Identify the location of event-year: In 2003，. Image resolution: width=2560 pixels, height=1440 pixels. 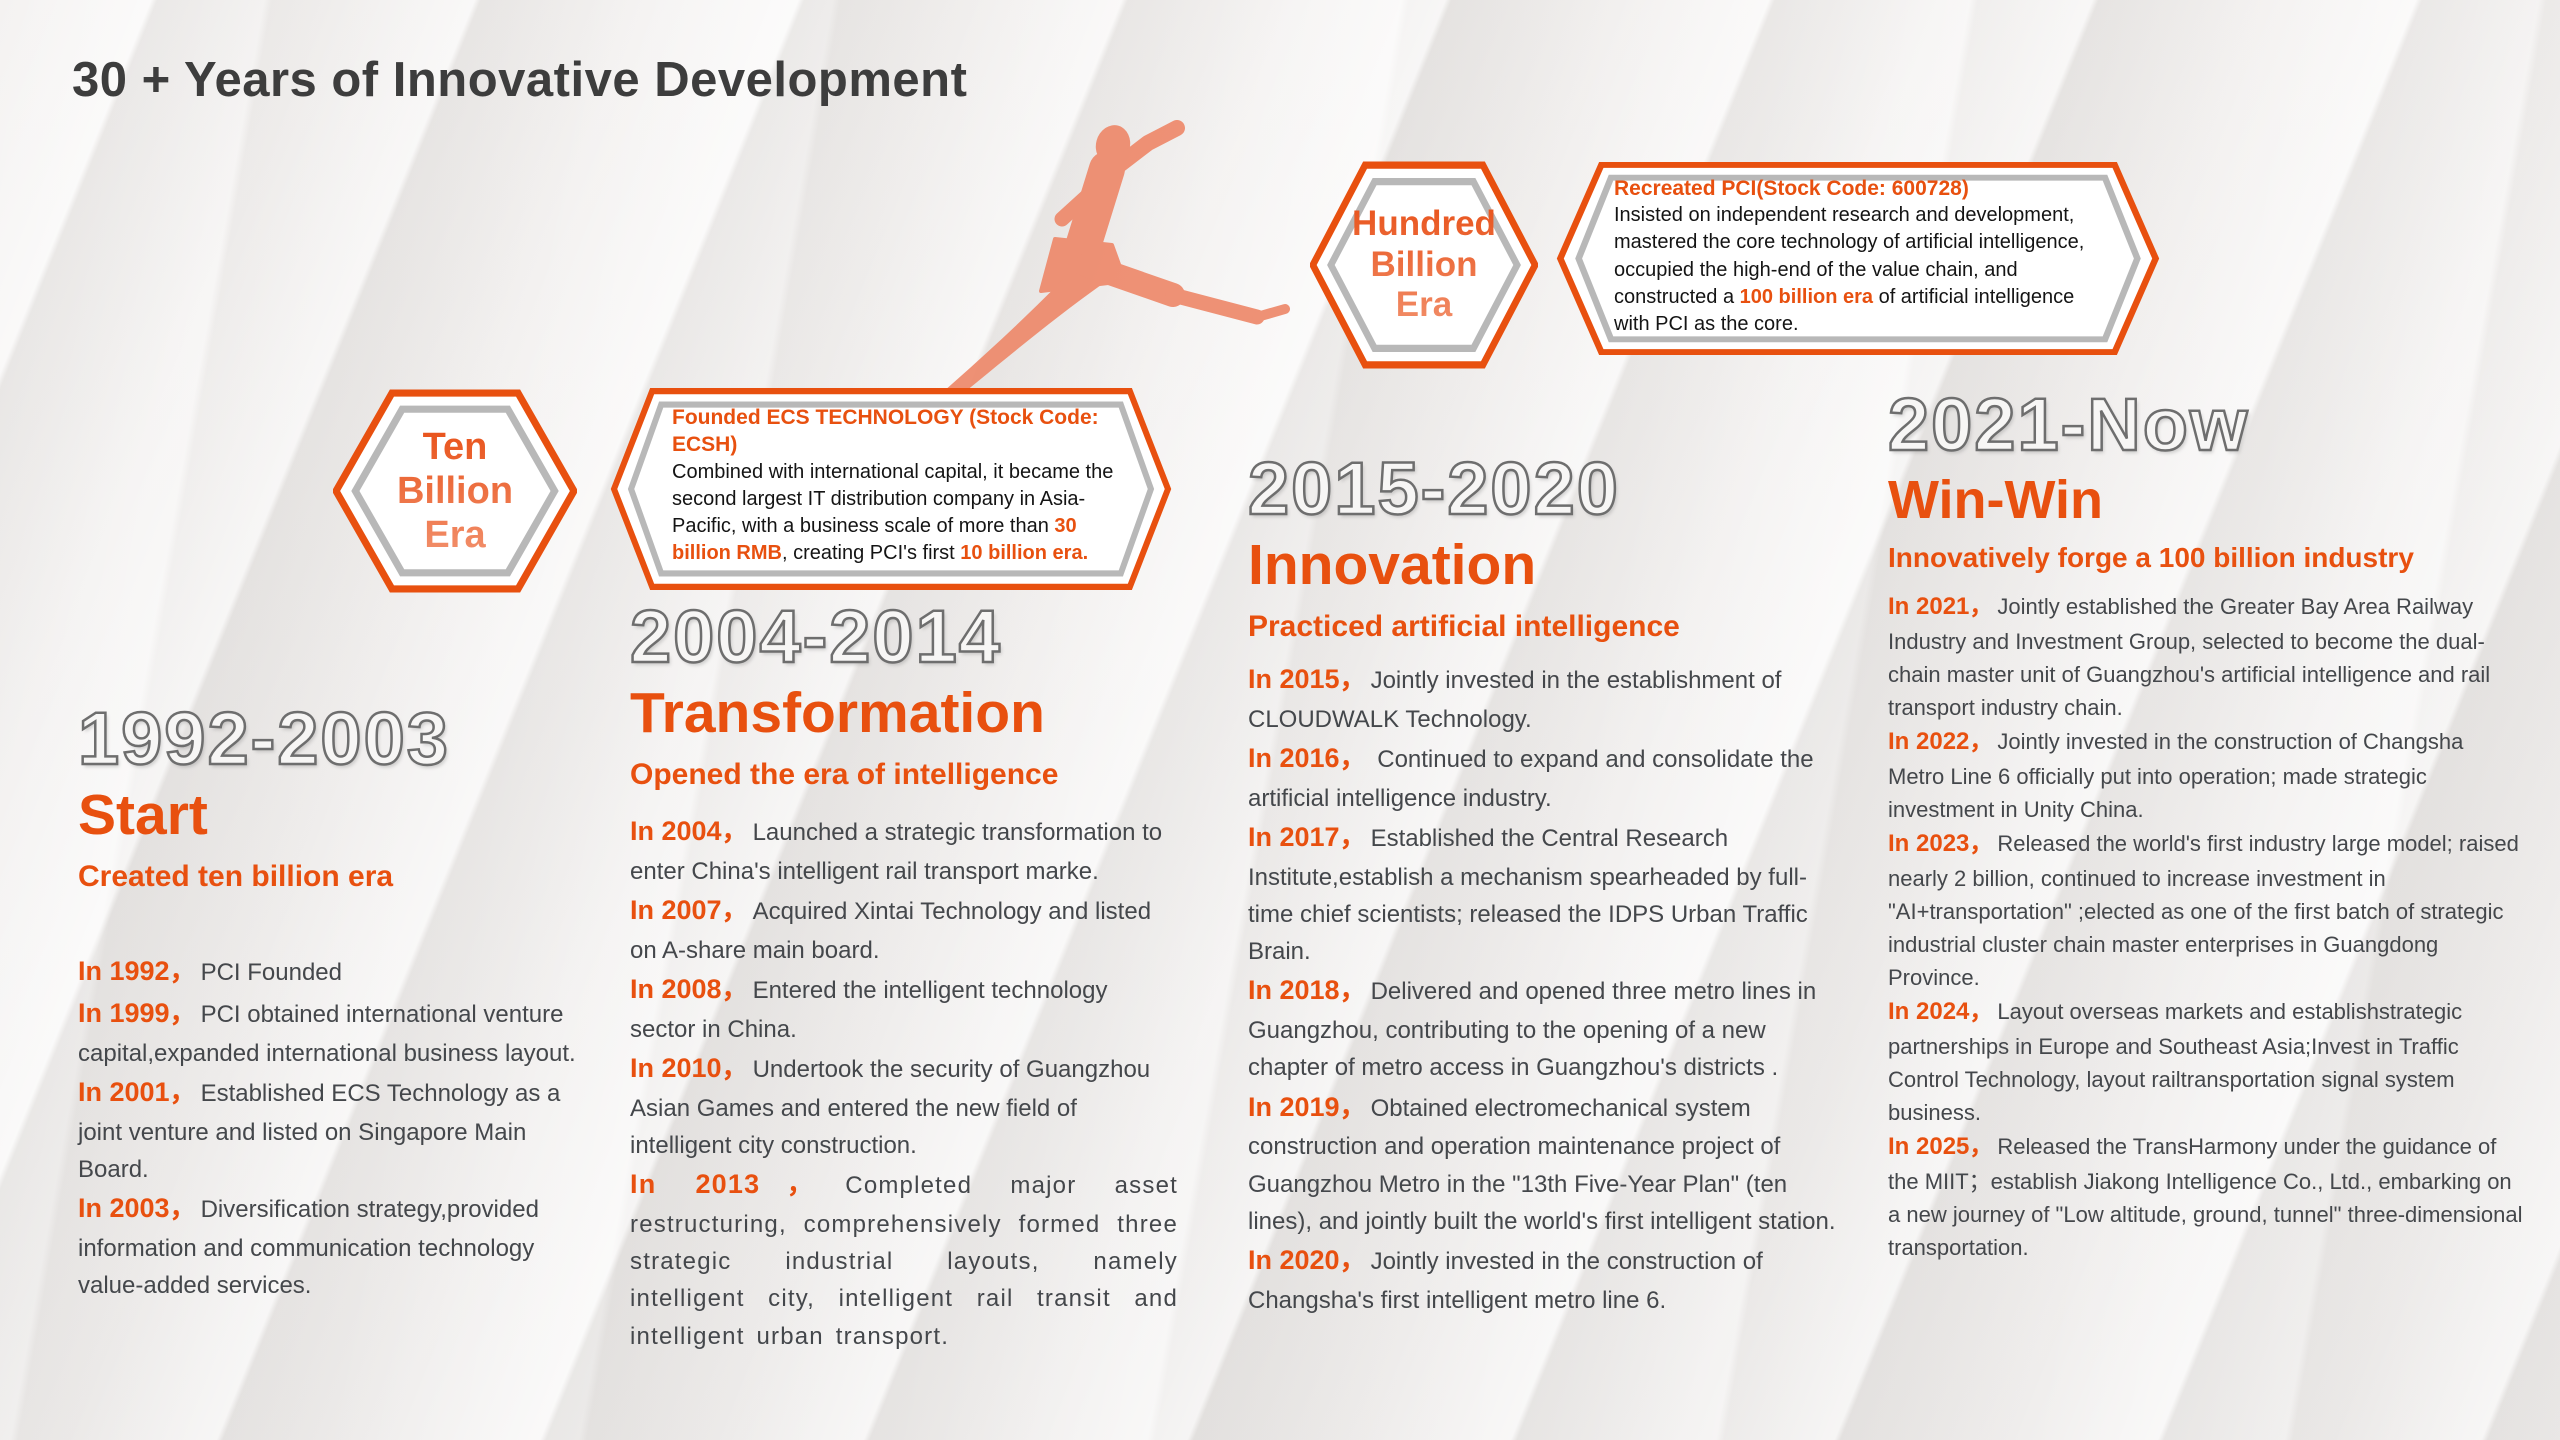
(137, 1207).